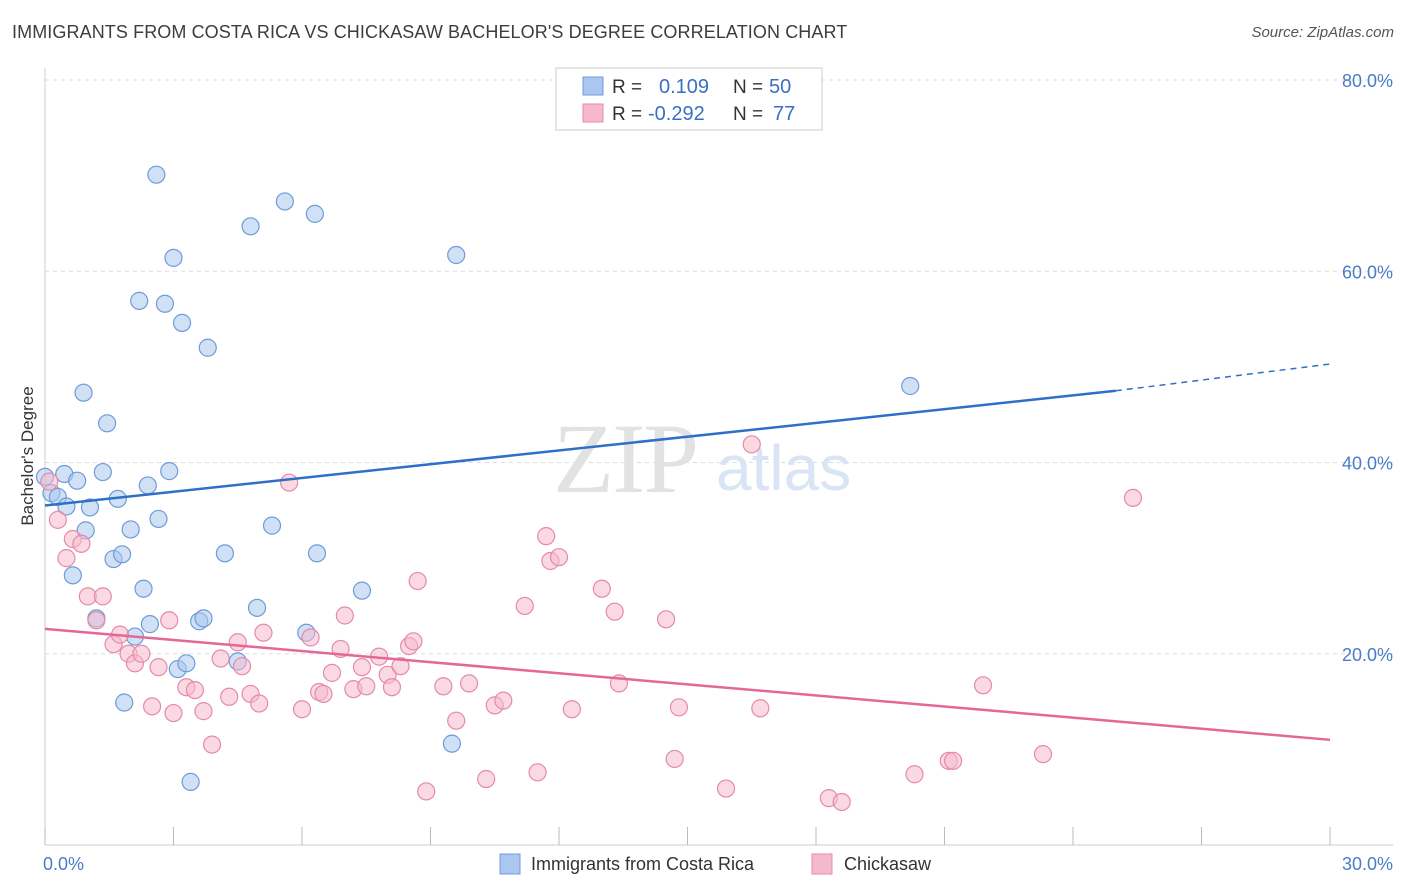  What do you see at coordinates (1367, 864) in the screenshot?
I see `x-tick-label: 30.0%` at bounding box center [1367, 864].